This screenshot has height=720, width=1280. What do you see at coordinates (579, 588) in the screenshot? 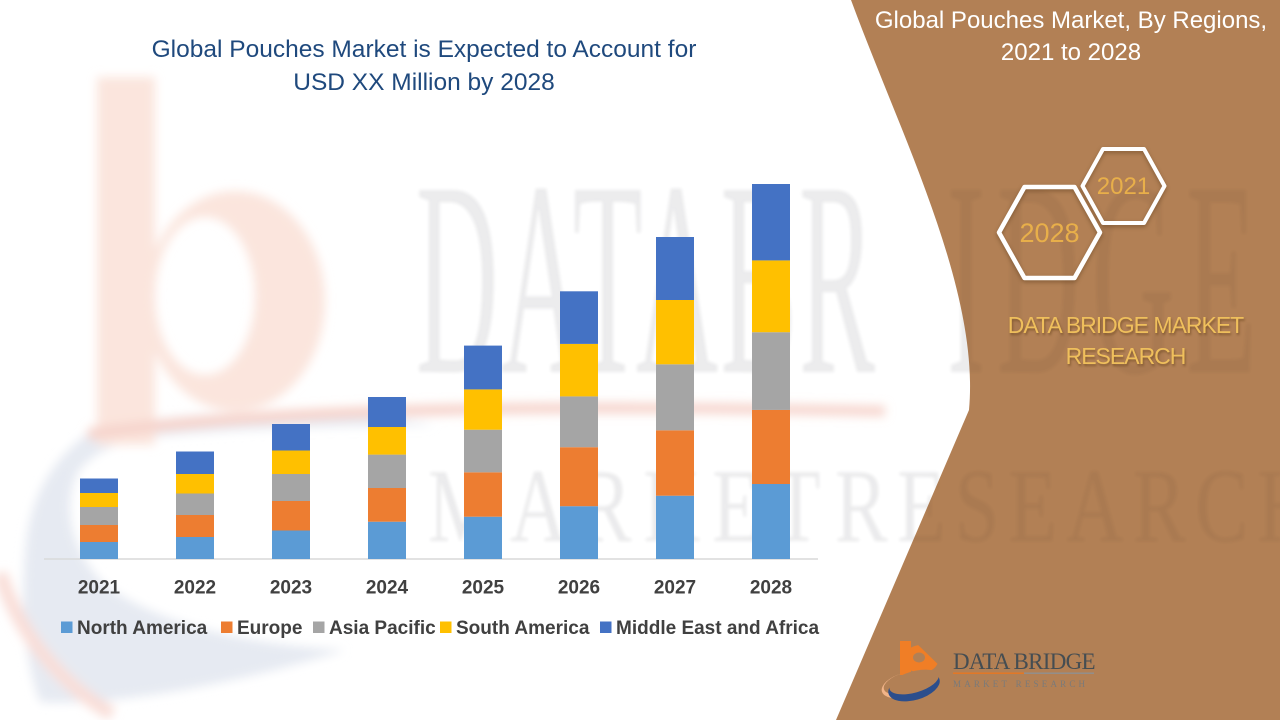
I see `svg-text: 2026` at bounding box center [579, 588].